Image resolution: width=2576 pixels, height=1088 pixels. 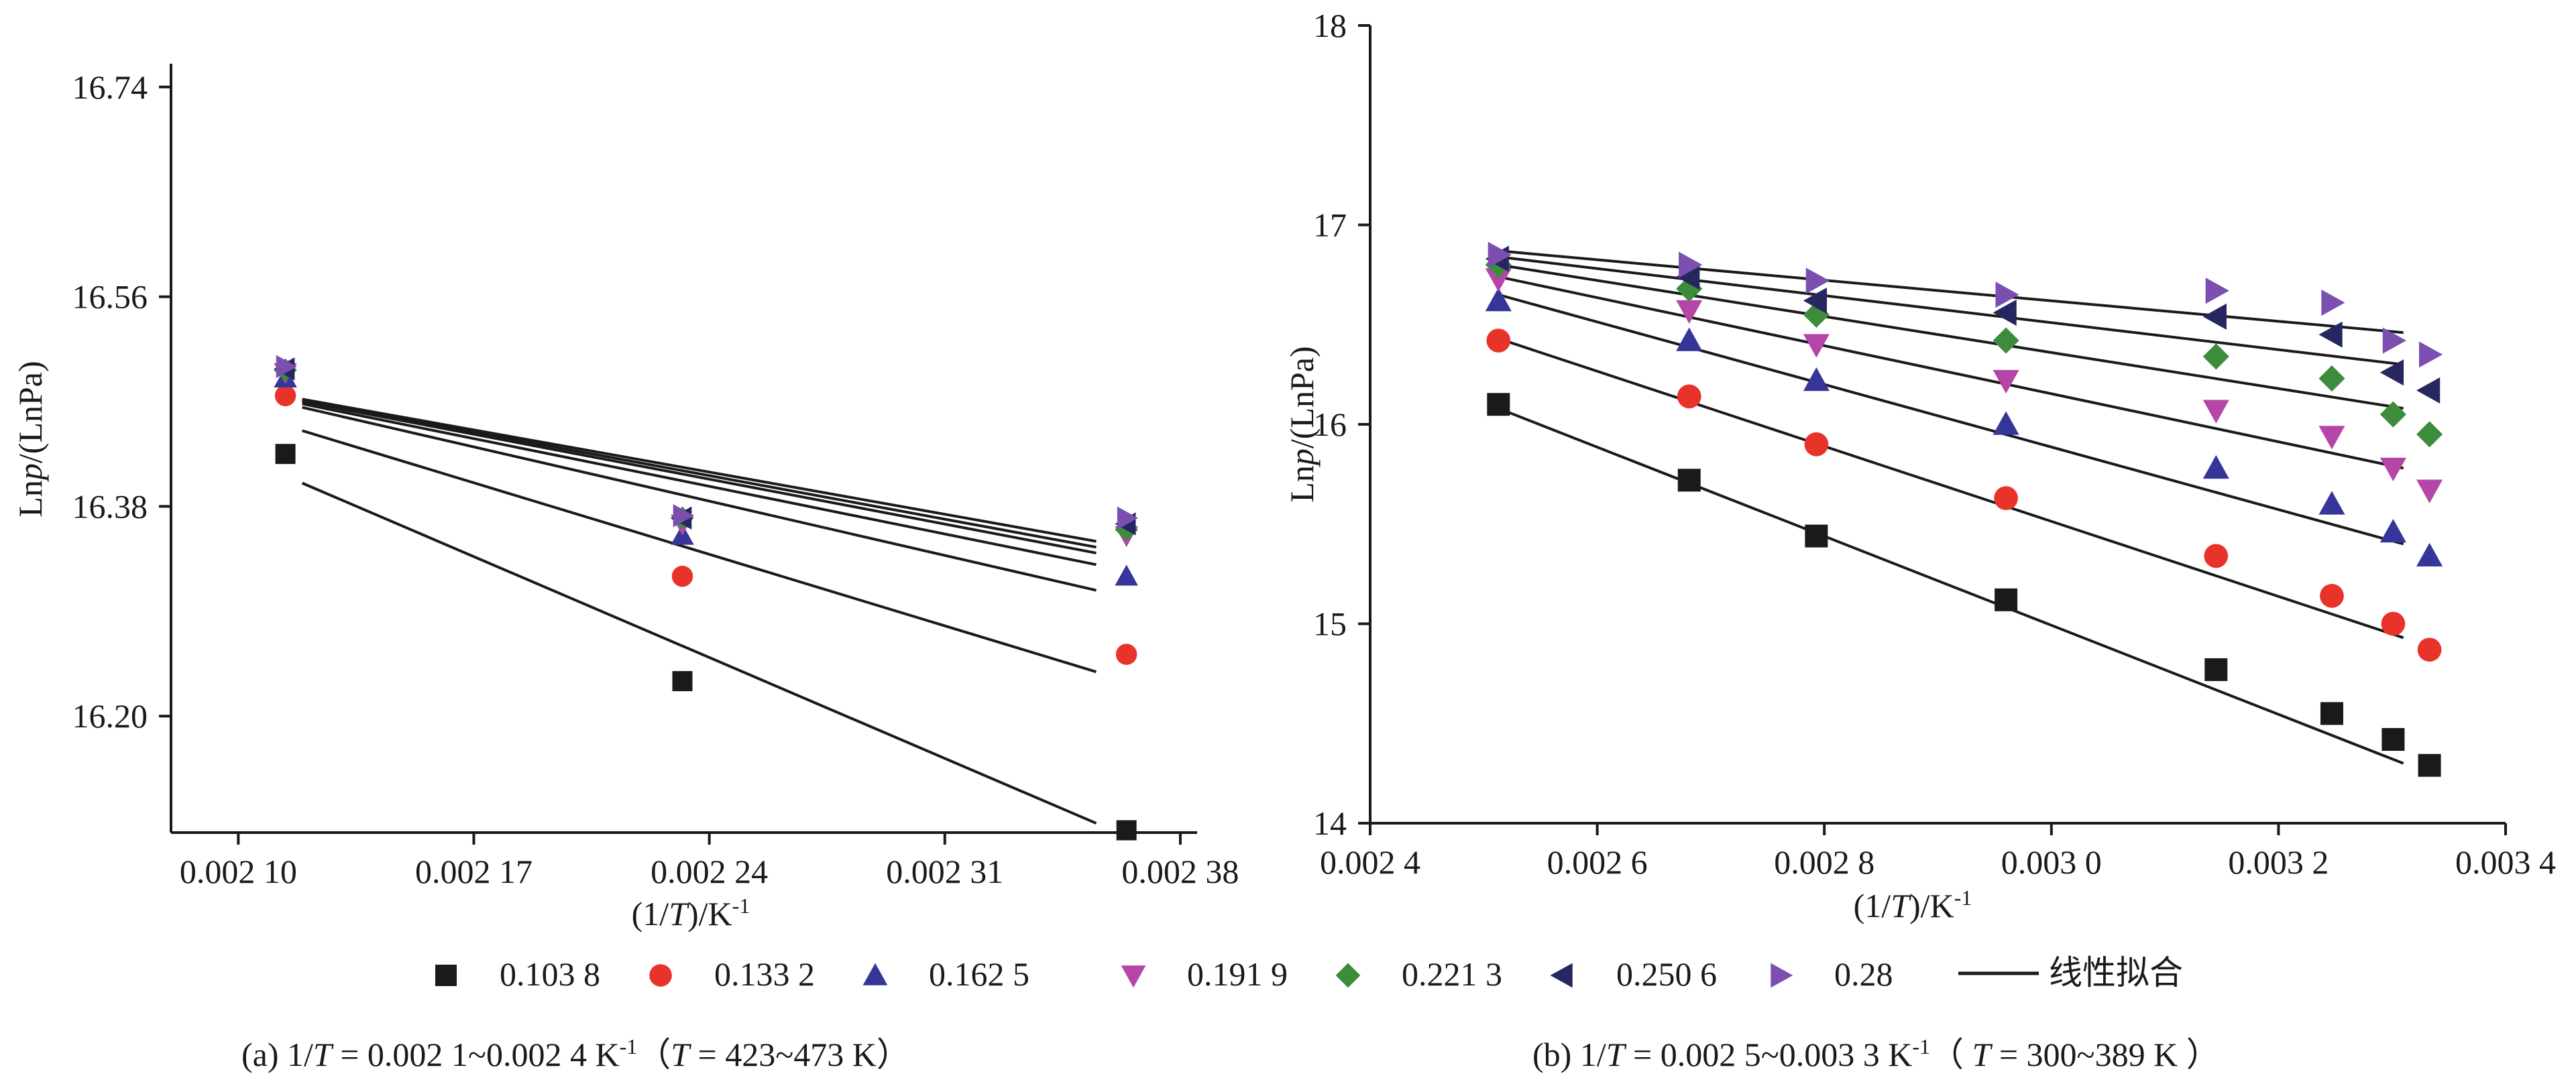 What do you see at coordinates (1597, 862) in the screenshot?
I see `x-tick-label: 0.002 6` at bounding box center [1597, 862].